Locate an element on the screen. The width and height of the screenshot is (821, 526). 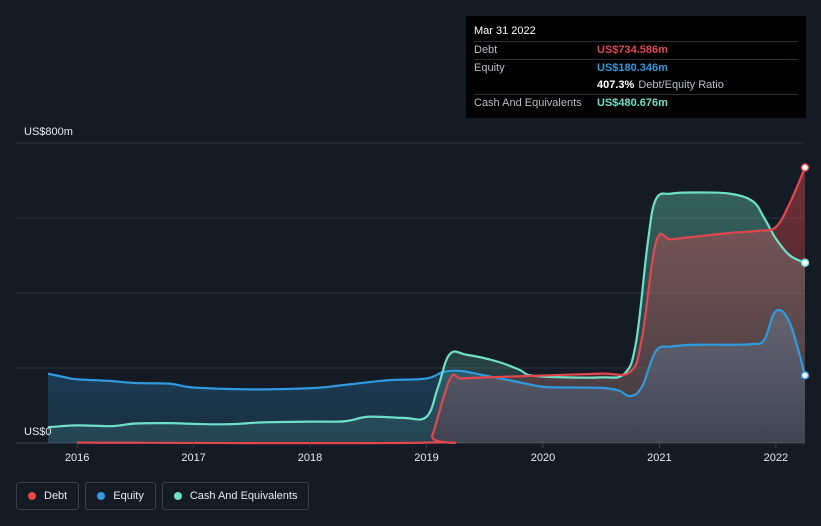
legend-item-debt: Debt is located at coordinates (48, 496).